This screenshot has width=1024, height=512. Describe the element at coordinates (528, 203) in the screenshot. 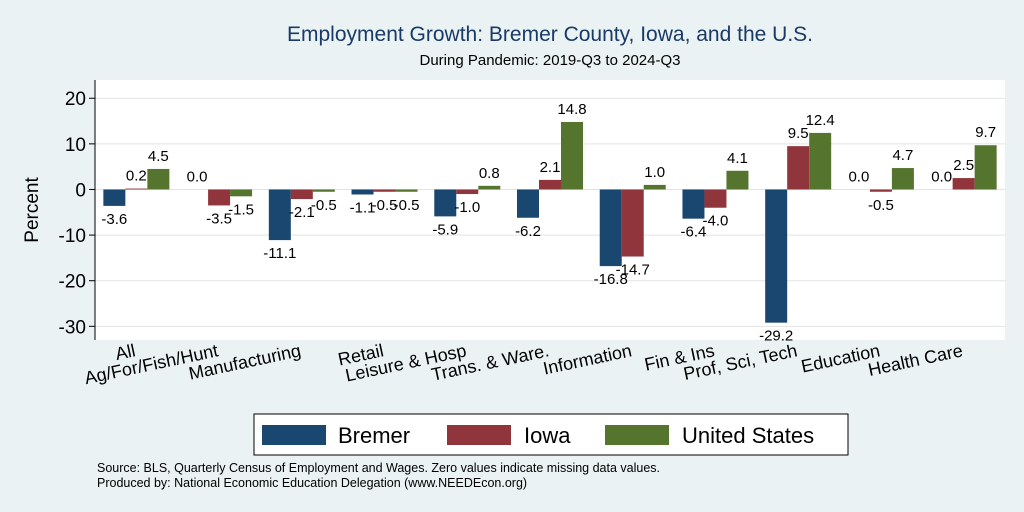

I see `bar-bremer-trans-ware` at that location.